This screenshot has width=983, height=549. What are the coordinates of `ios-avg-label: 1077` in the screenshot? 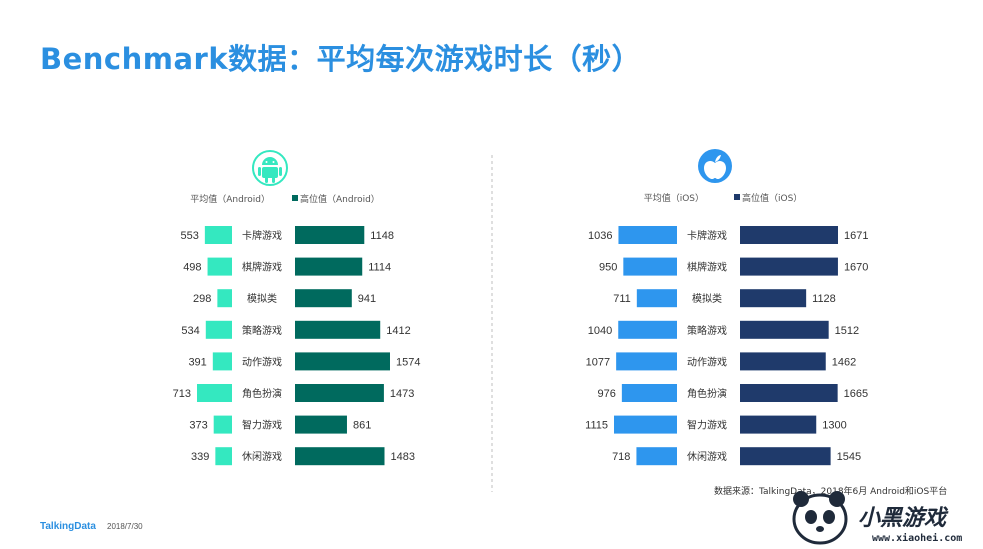 It's located at (598, 362).